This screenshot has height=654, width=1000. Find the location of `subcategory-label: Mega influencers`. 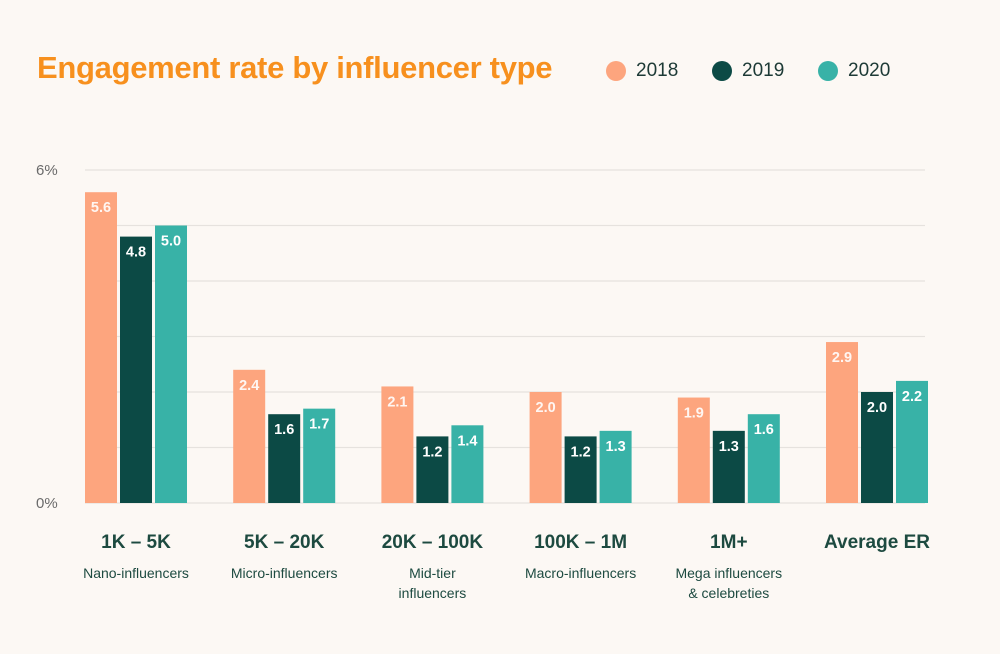

subcategory-label: Mega influencers is located at coordinates (728, 573).